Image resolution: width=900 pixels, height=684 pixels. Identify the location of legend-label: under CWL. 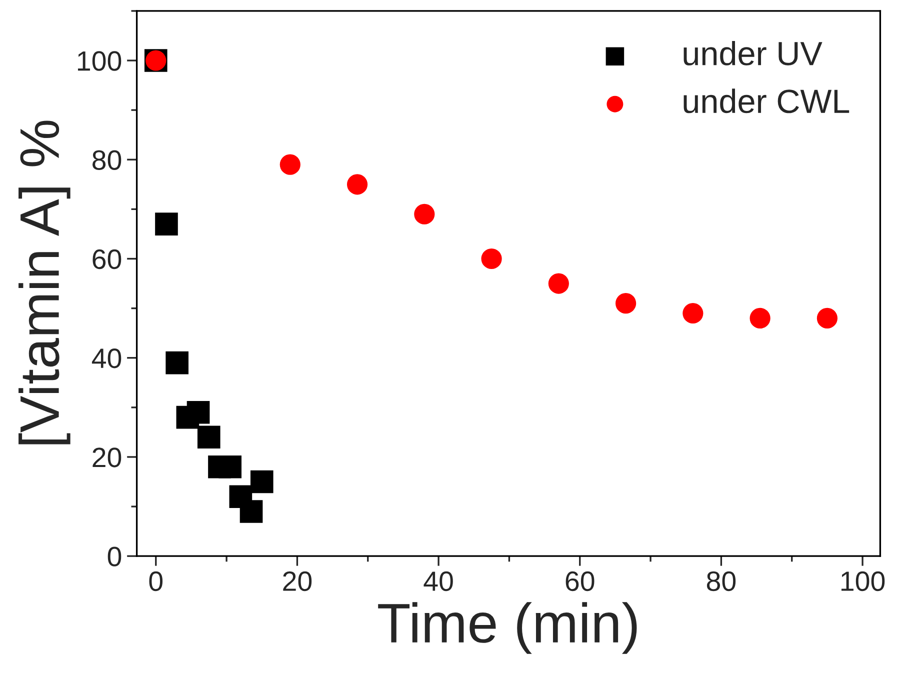
(767, 101).